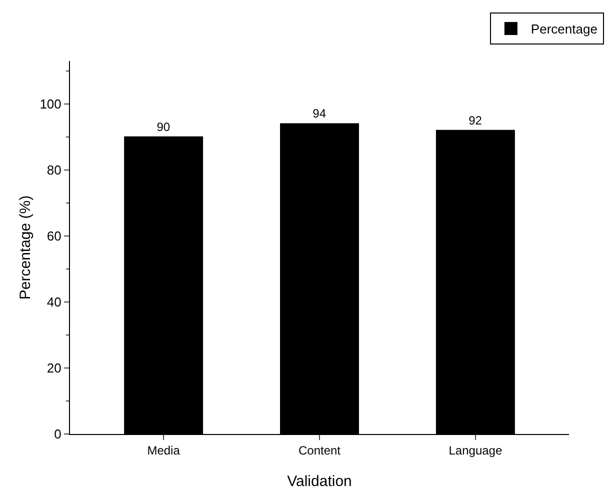 The image size is (616, 490). I want to click on x-axis-title: Validation, so click(319, 481).